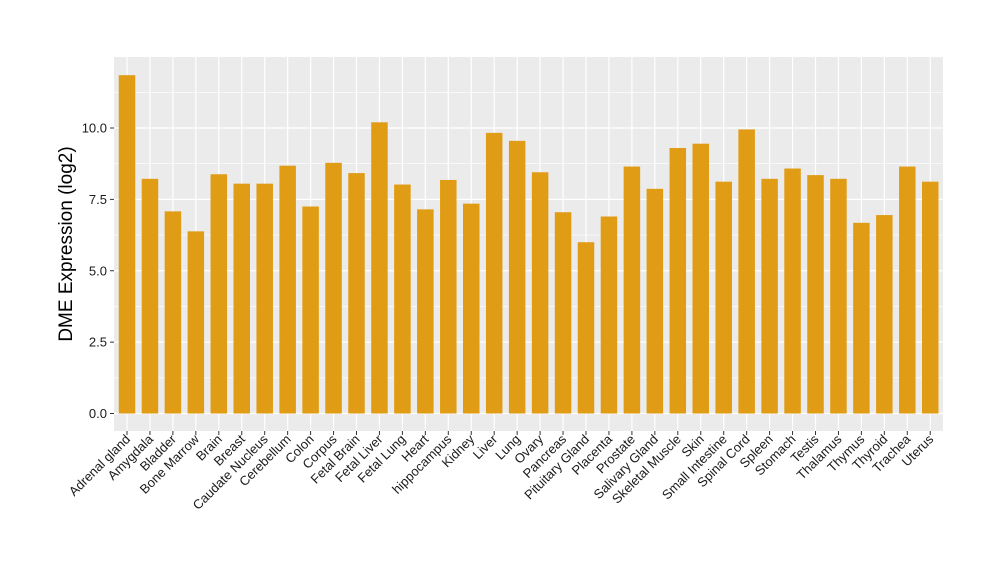 The image size is (1000, 580). Describe the element at coordinates (98, 342) in the screenshot. I see `y-tick-label: 2.5` at that location.